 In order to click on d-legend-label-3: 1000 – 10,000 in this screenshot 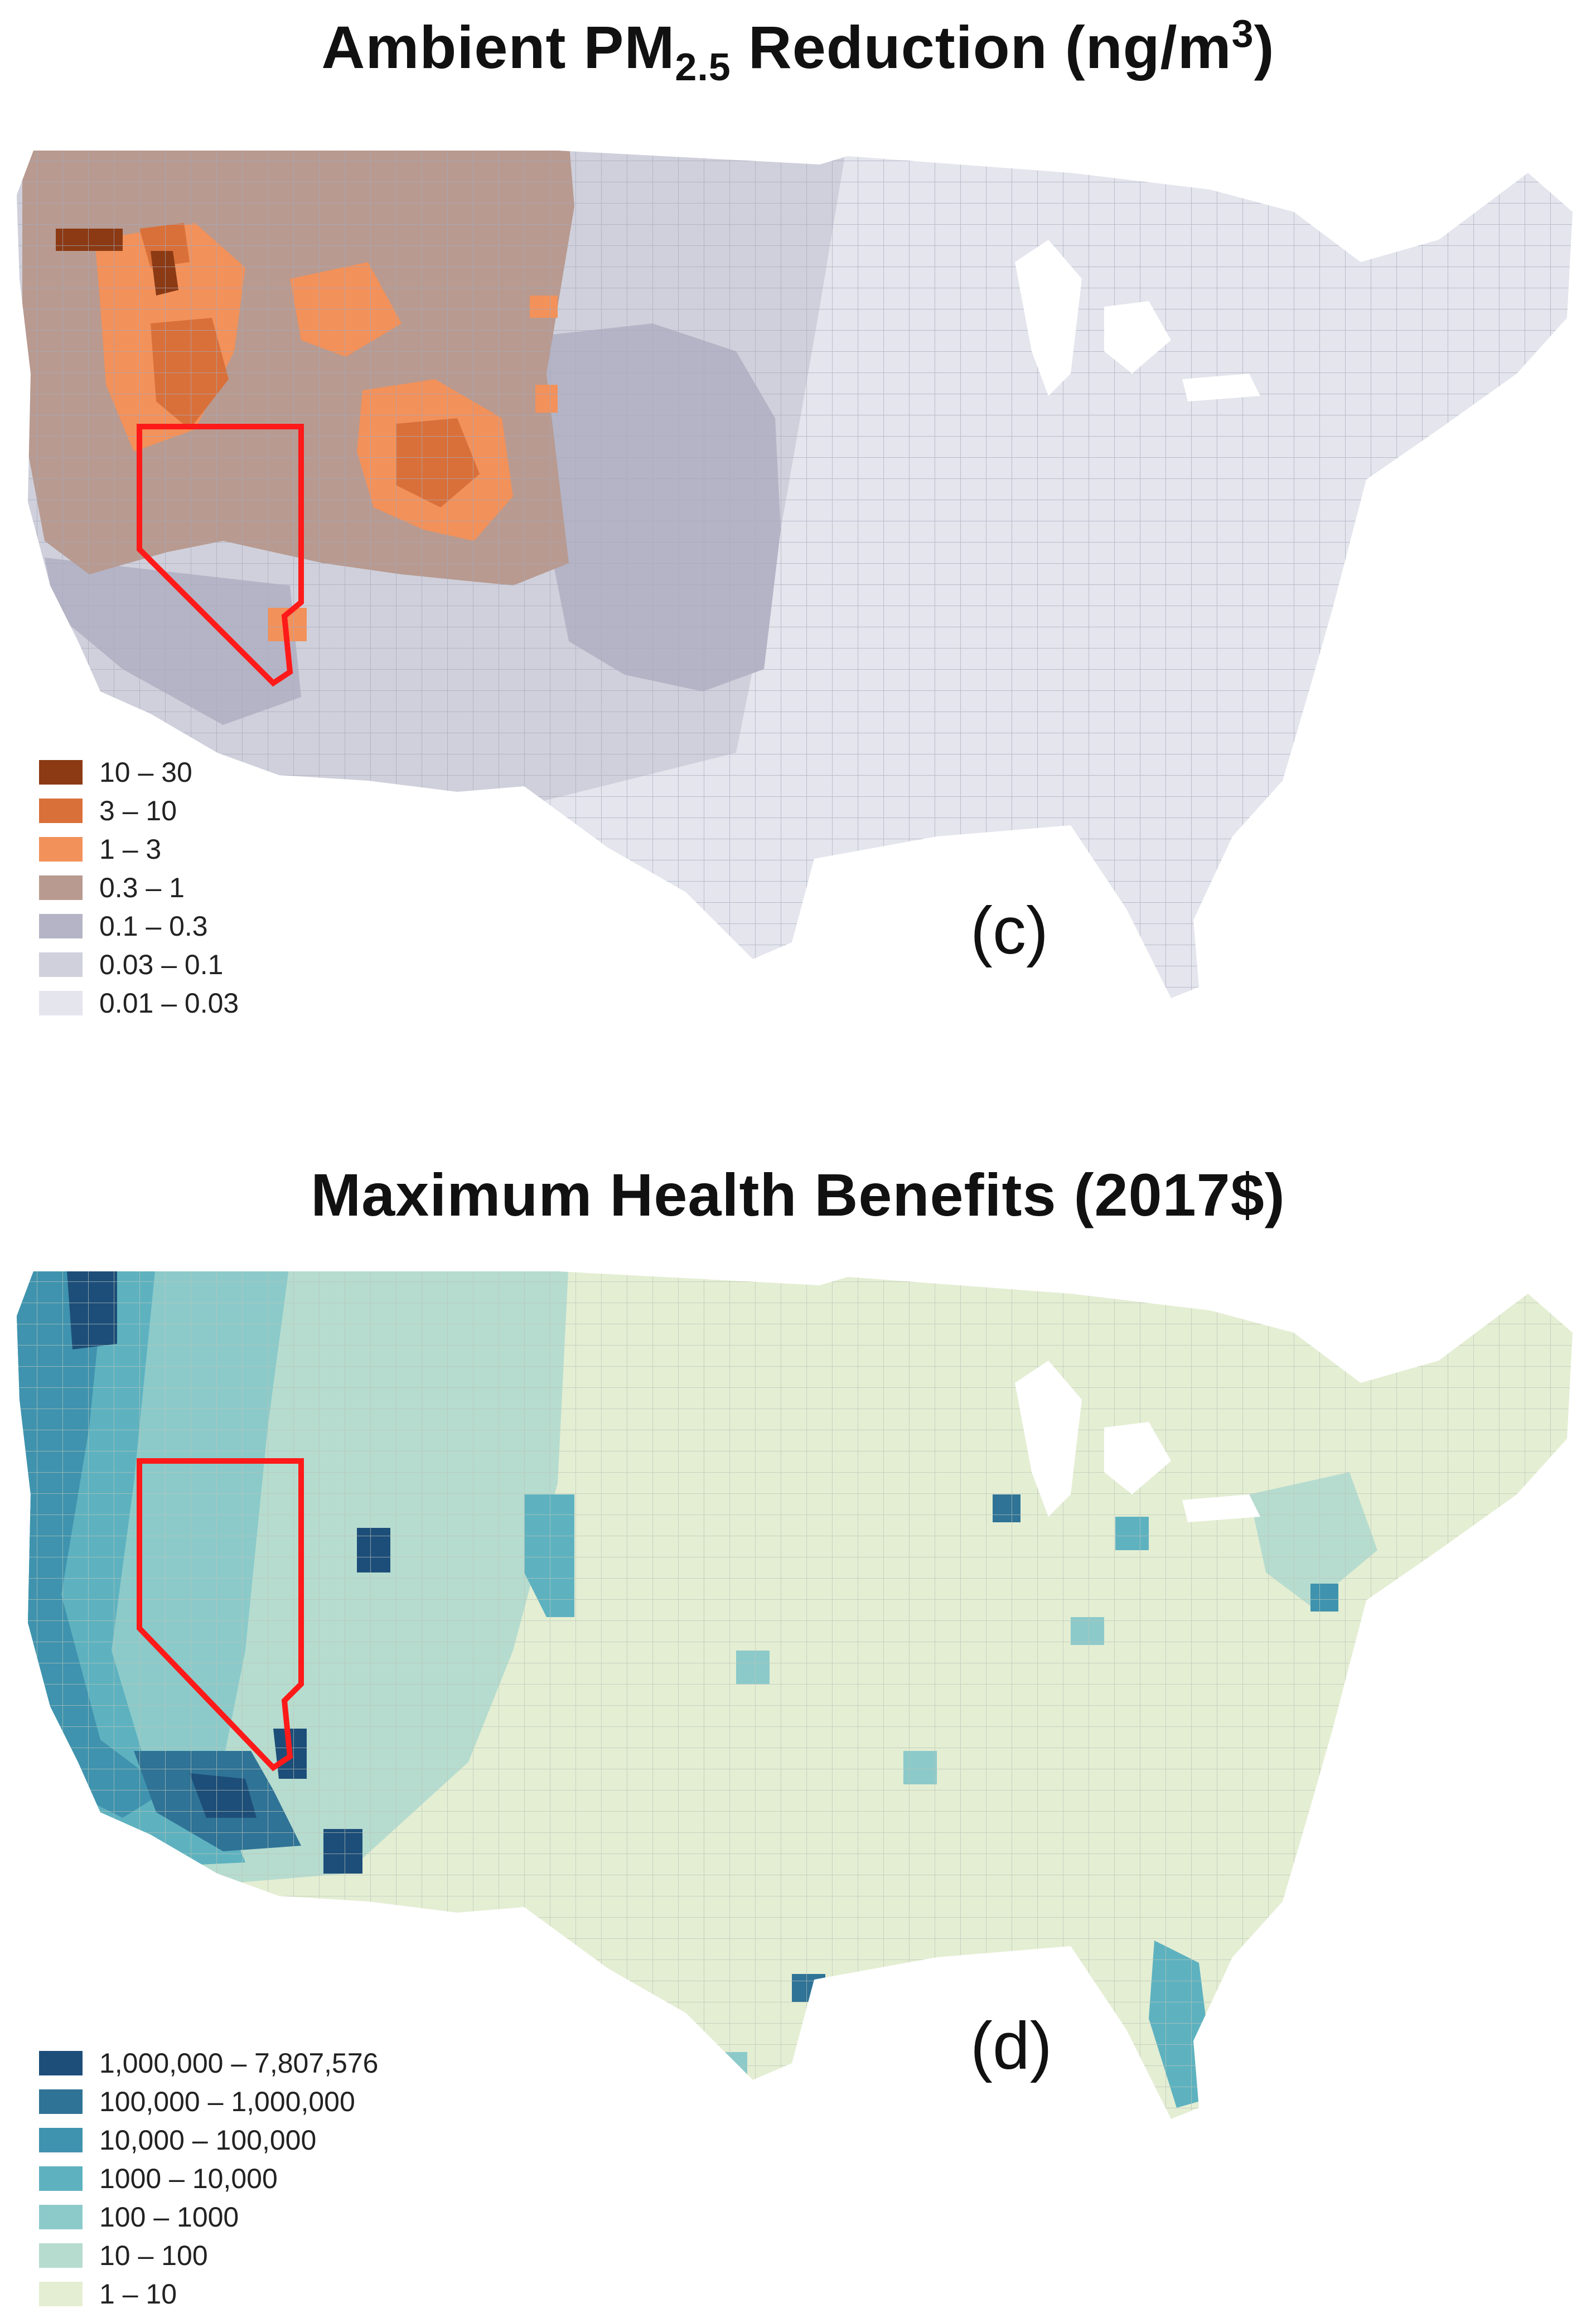, I will do `click(188, 2178)`.